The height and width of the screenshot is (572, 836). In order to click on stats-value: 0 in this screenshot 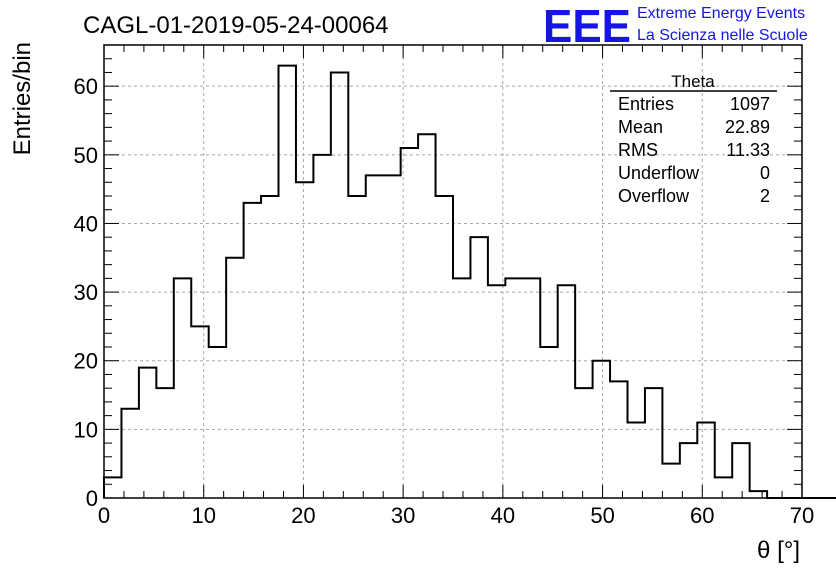, I will do `click(765, 173)`.